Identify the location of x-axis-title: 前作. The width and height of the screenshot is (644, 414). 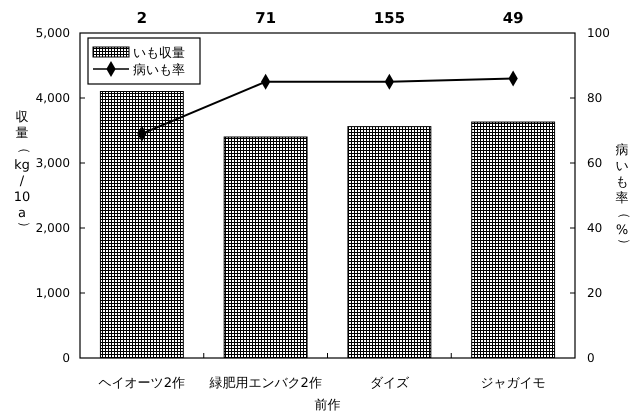
(327, 405).